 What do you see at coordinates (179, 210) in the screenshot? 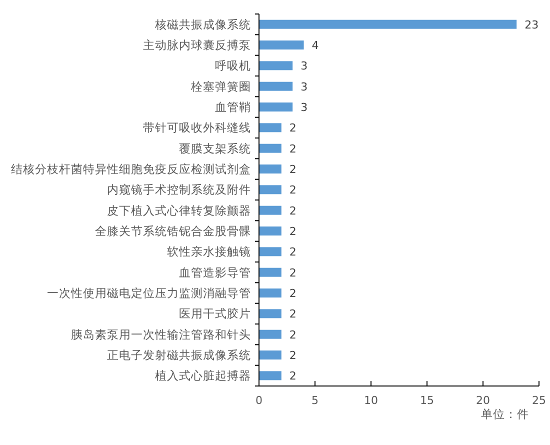
I see `y-tick-label: 皮下植入式心律转复除颤器` at bounding box center [179, 210].